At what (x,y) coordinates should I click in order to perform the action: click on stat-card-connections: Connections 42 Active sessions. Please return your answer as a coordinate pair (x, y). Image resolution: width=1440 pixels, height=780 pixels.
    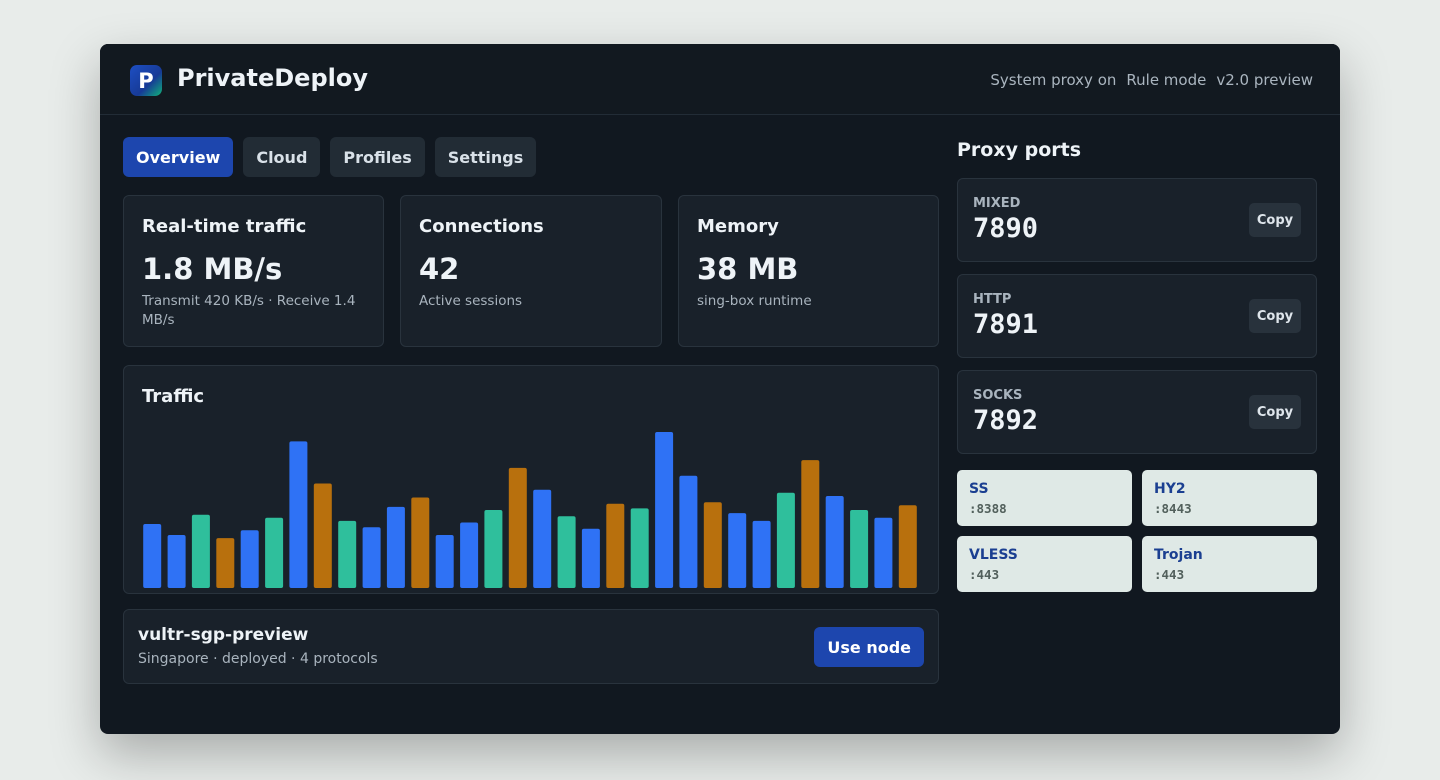
    Looking at the image, I should click on (531, 271).